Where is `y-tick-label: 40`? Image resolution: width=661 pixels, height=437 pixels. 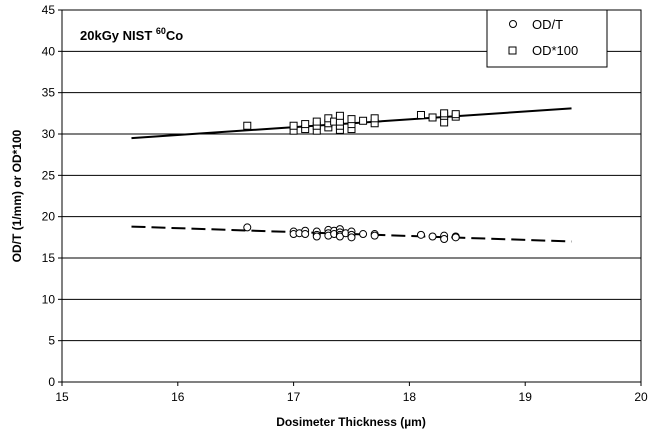
y-tick-label: 40 is located at coordinates (49, 51).